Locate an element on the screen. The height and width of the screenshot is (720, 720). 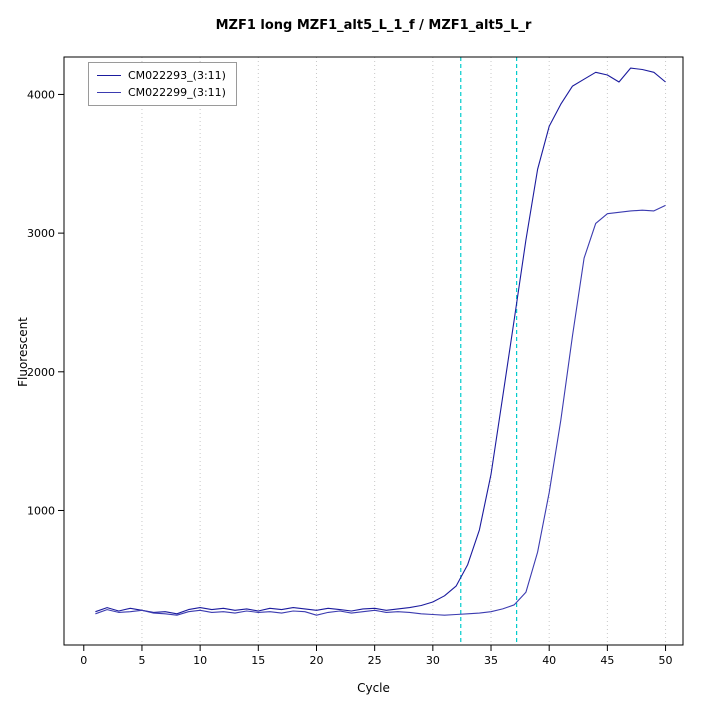
svg-text: 40 is located at coordinates (549, 660).